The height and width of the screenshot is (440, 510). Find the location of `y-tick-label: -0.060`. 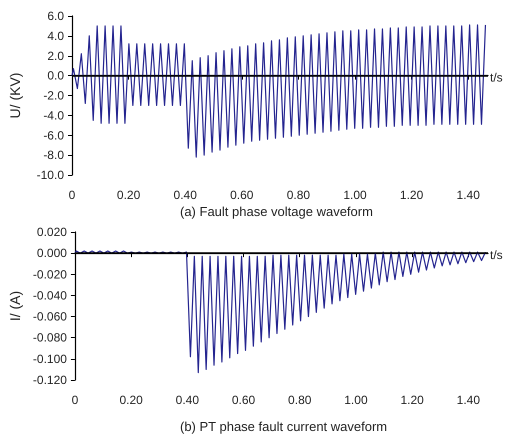

y-tick-label: -0.060 is located at coordinates (50, 317).